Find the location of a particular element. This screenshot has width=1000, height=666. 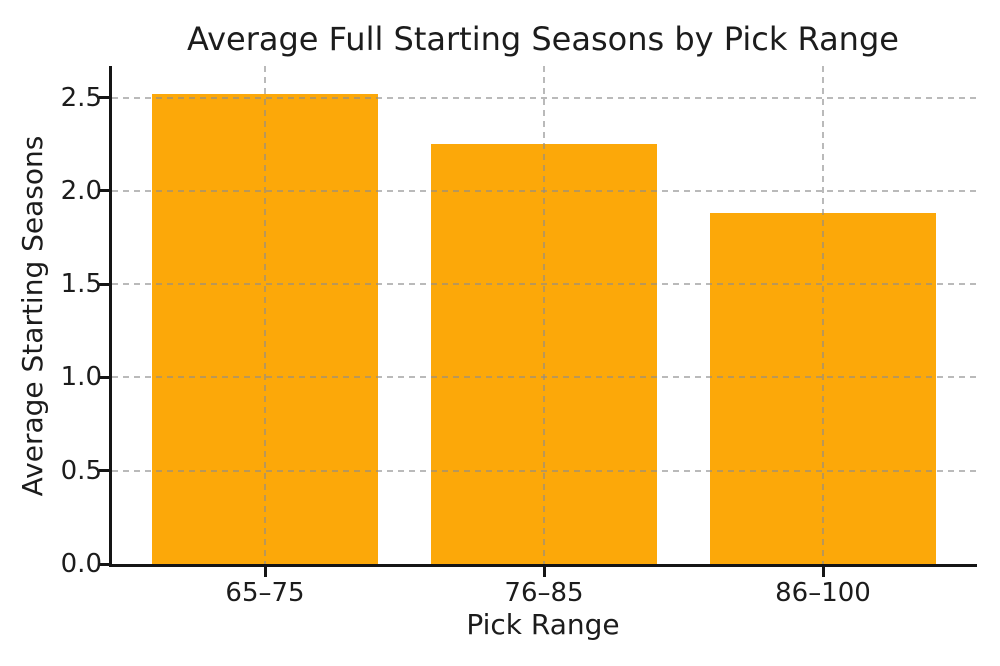

y-tick-label: 0.5 is located at coordinates (81, 470).